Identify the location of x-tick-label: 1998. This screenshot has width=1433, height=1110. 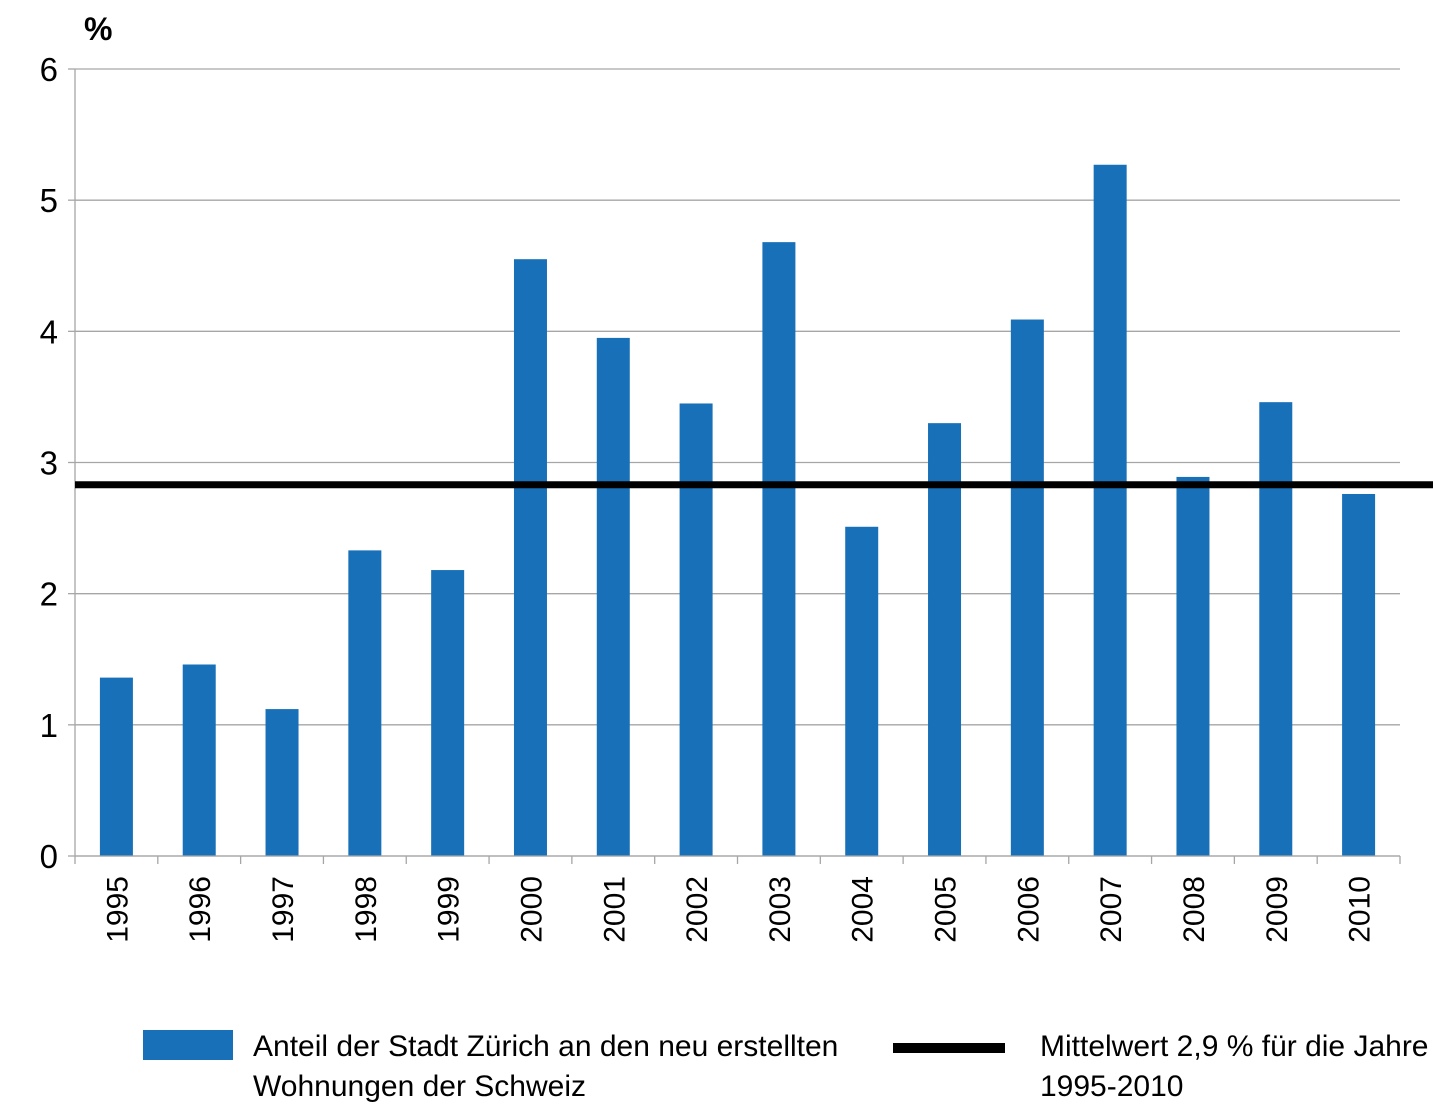
(366, 909).